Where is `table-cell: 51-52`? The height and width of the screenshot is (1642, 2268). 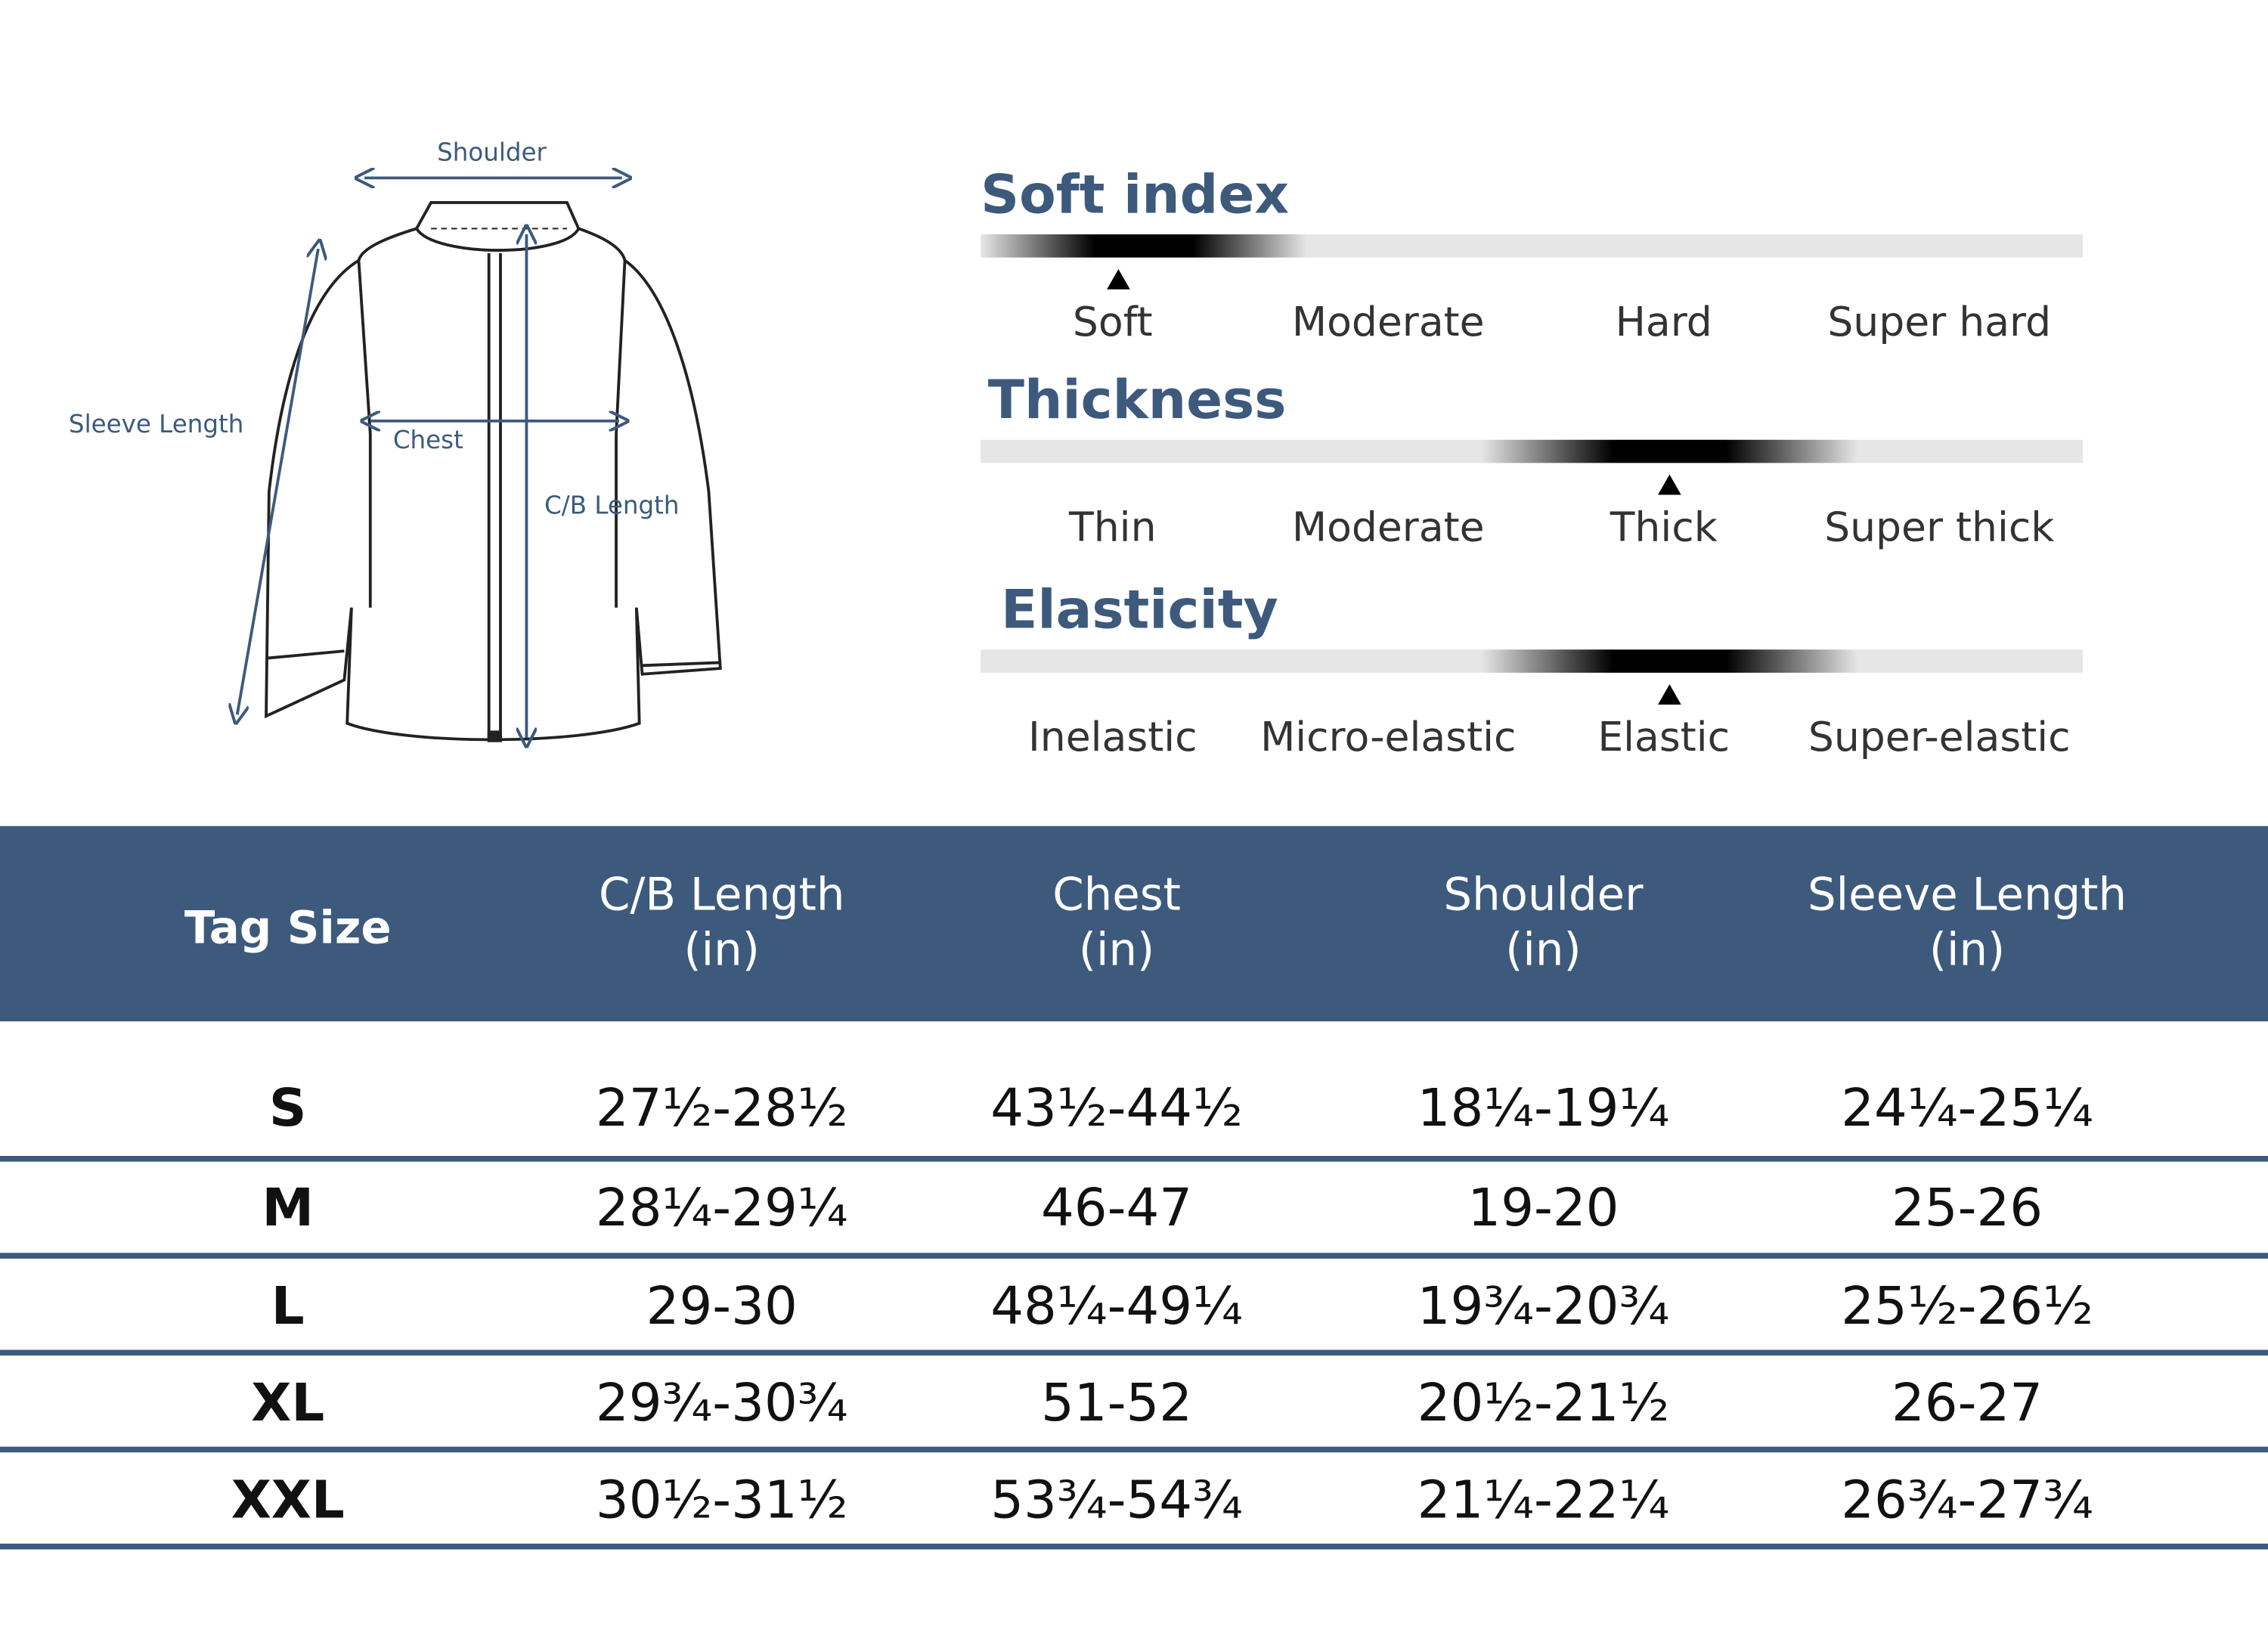 table-cell: 51-52 is located at coordinates (1116, 1403).